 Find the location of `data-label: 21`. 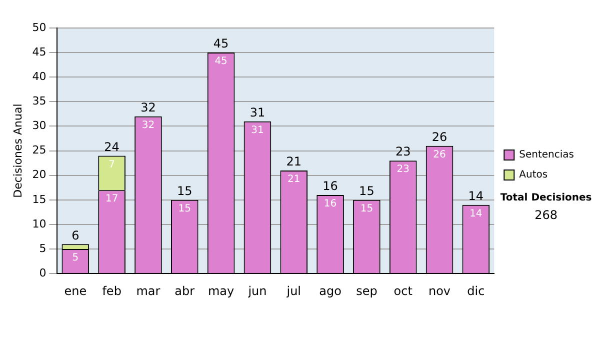

data-label: 21 is located at coordinates (294, 180).